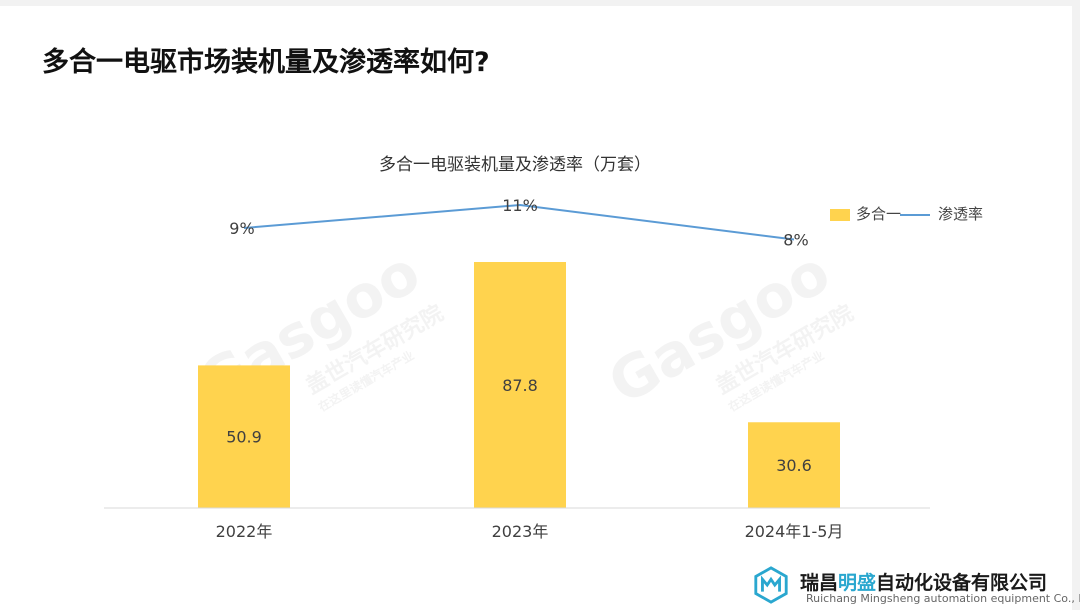 The width and height of the screenshot is (1080, 610). Describe the element at coordinates (519, 222) in the screenshot. I see `penetration-line` at that location.